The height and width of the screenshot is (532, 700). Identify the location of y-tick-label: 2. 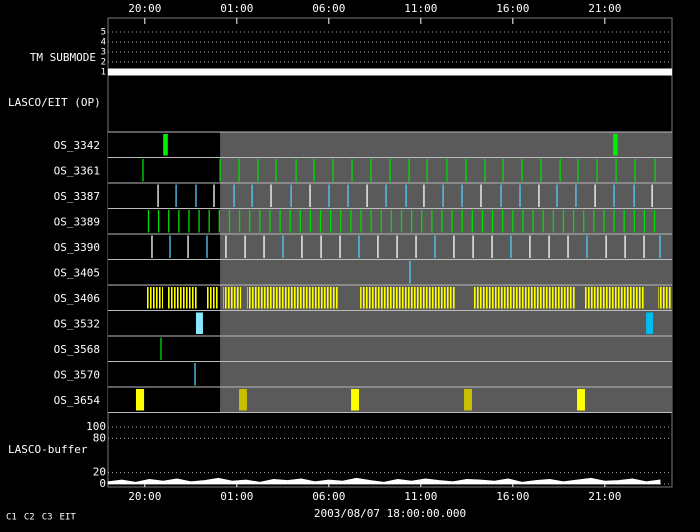
(103, 63).